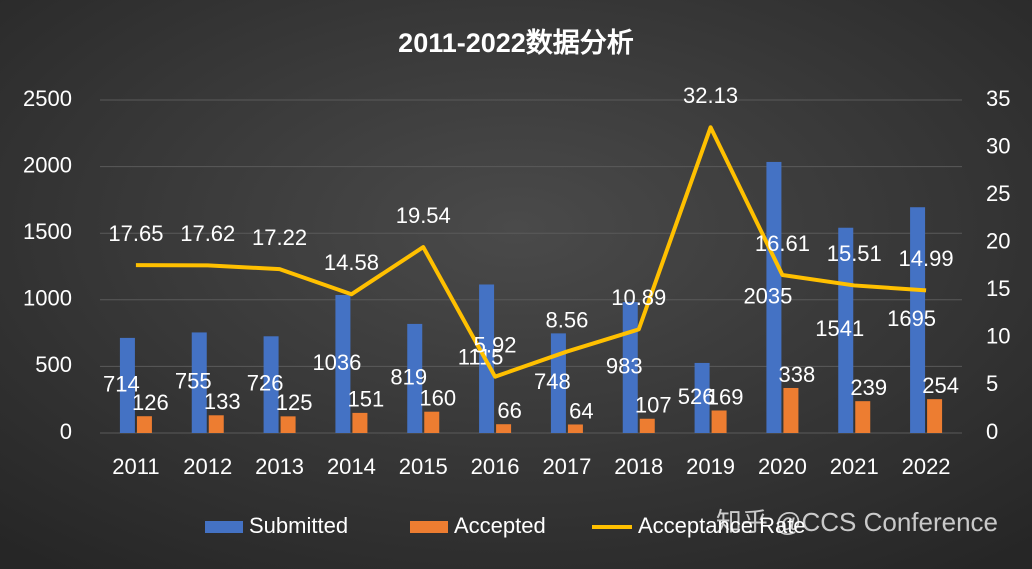 This screenshot has height=569, width=1032. I want to click on line-label: 16.61, so click(782, 243).